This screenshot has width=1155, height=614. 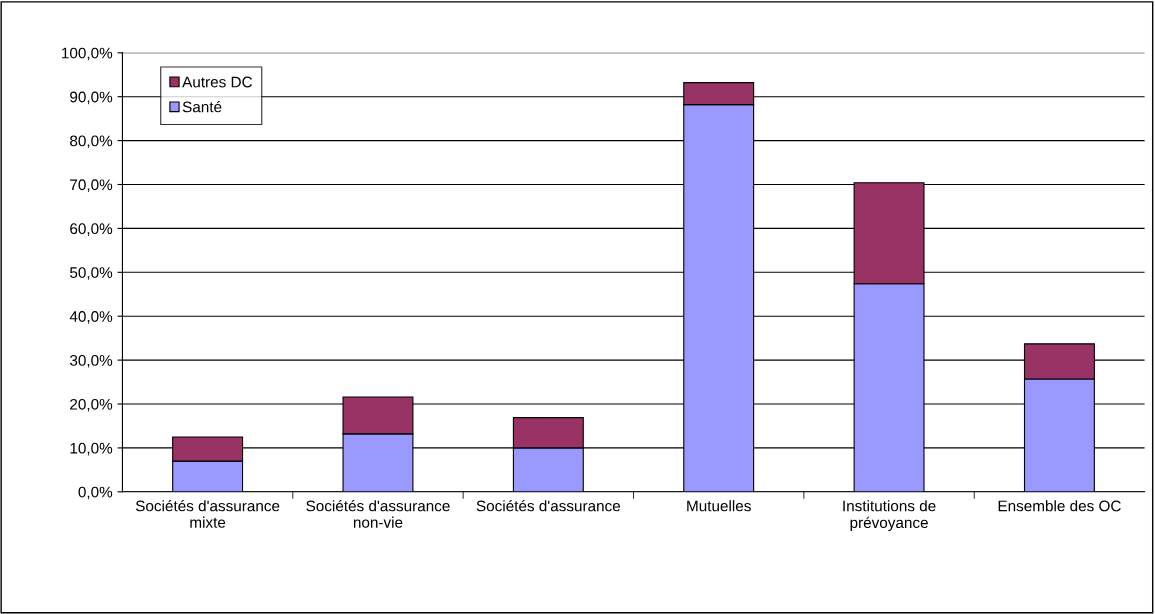 I want to click on y-tick-label: 10,0%, so click(x=91, y=449).